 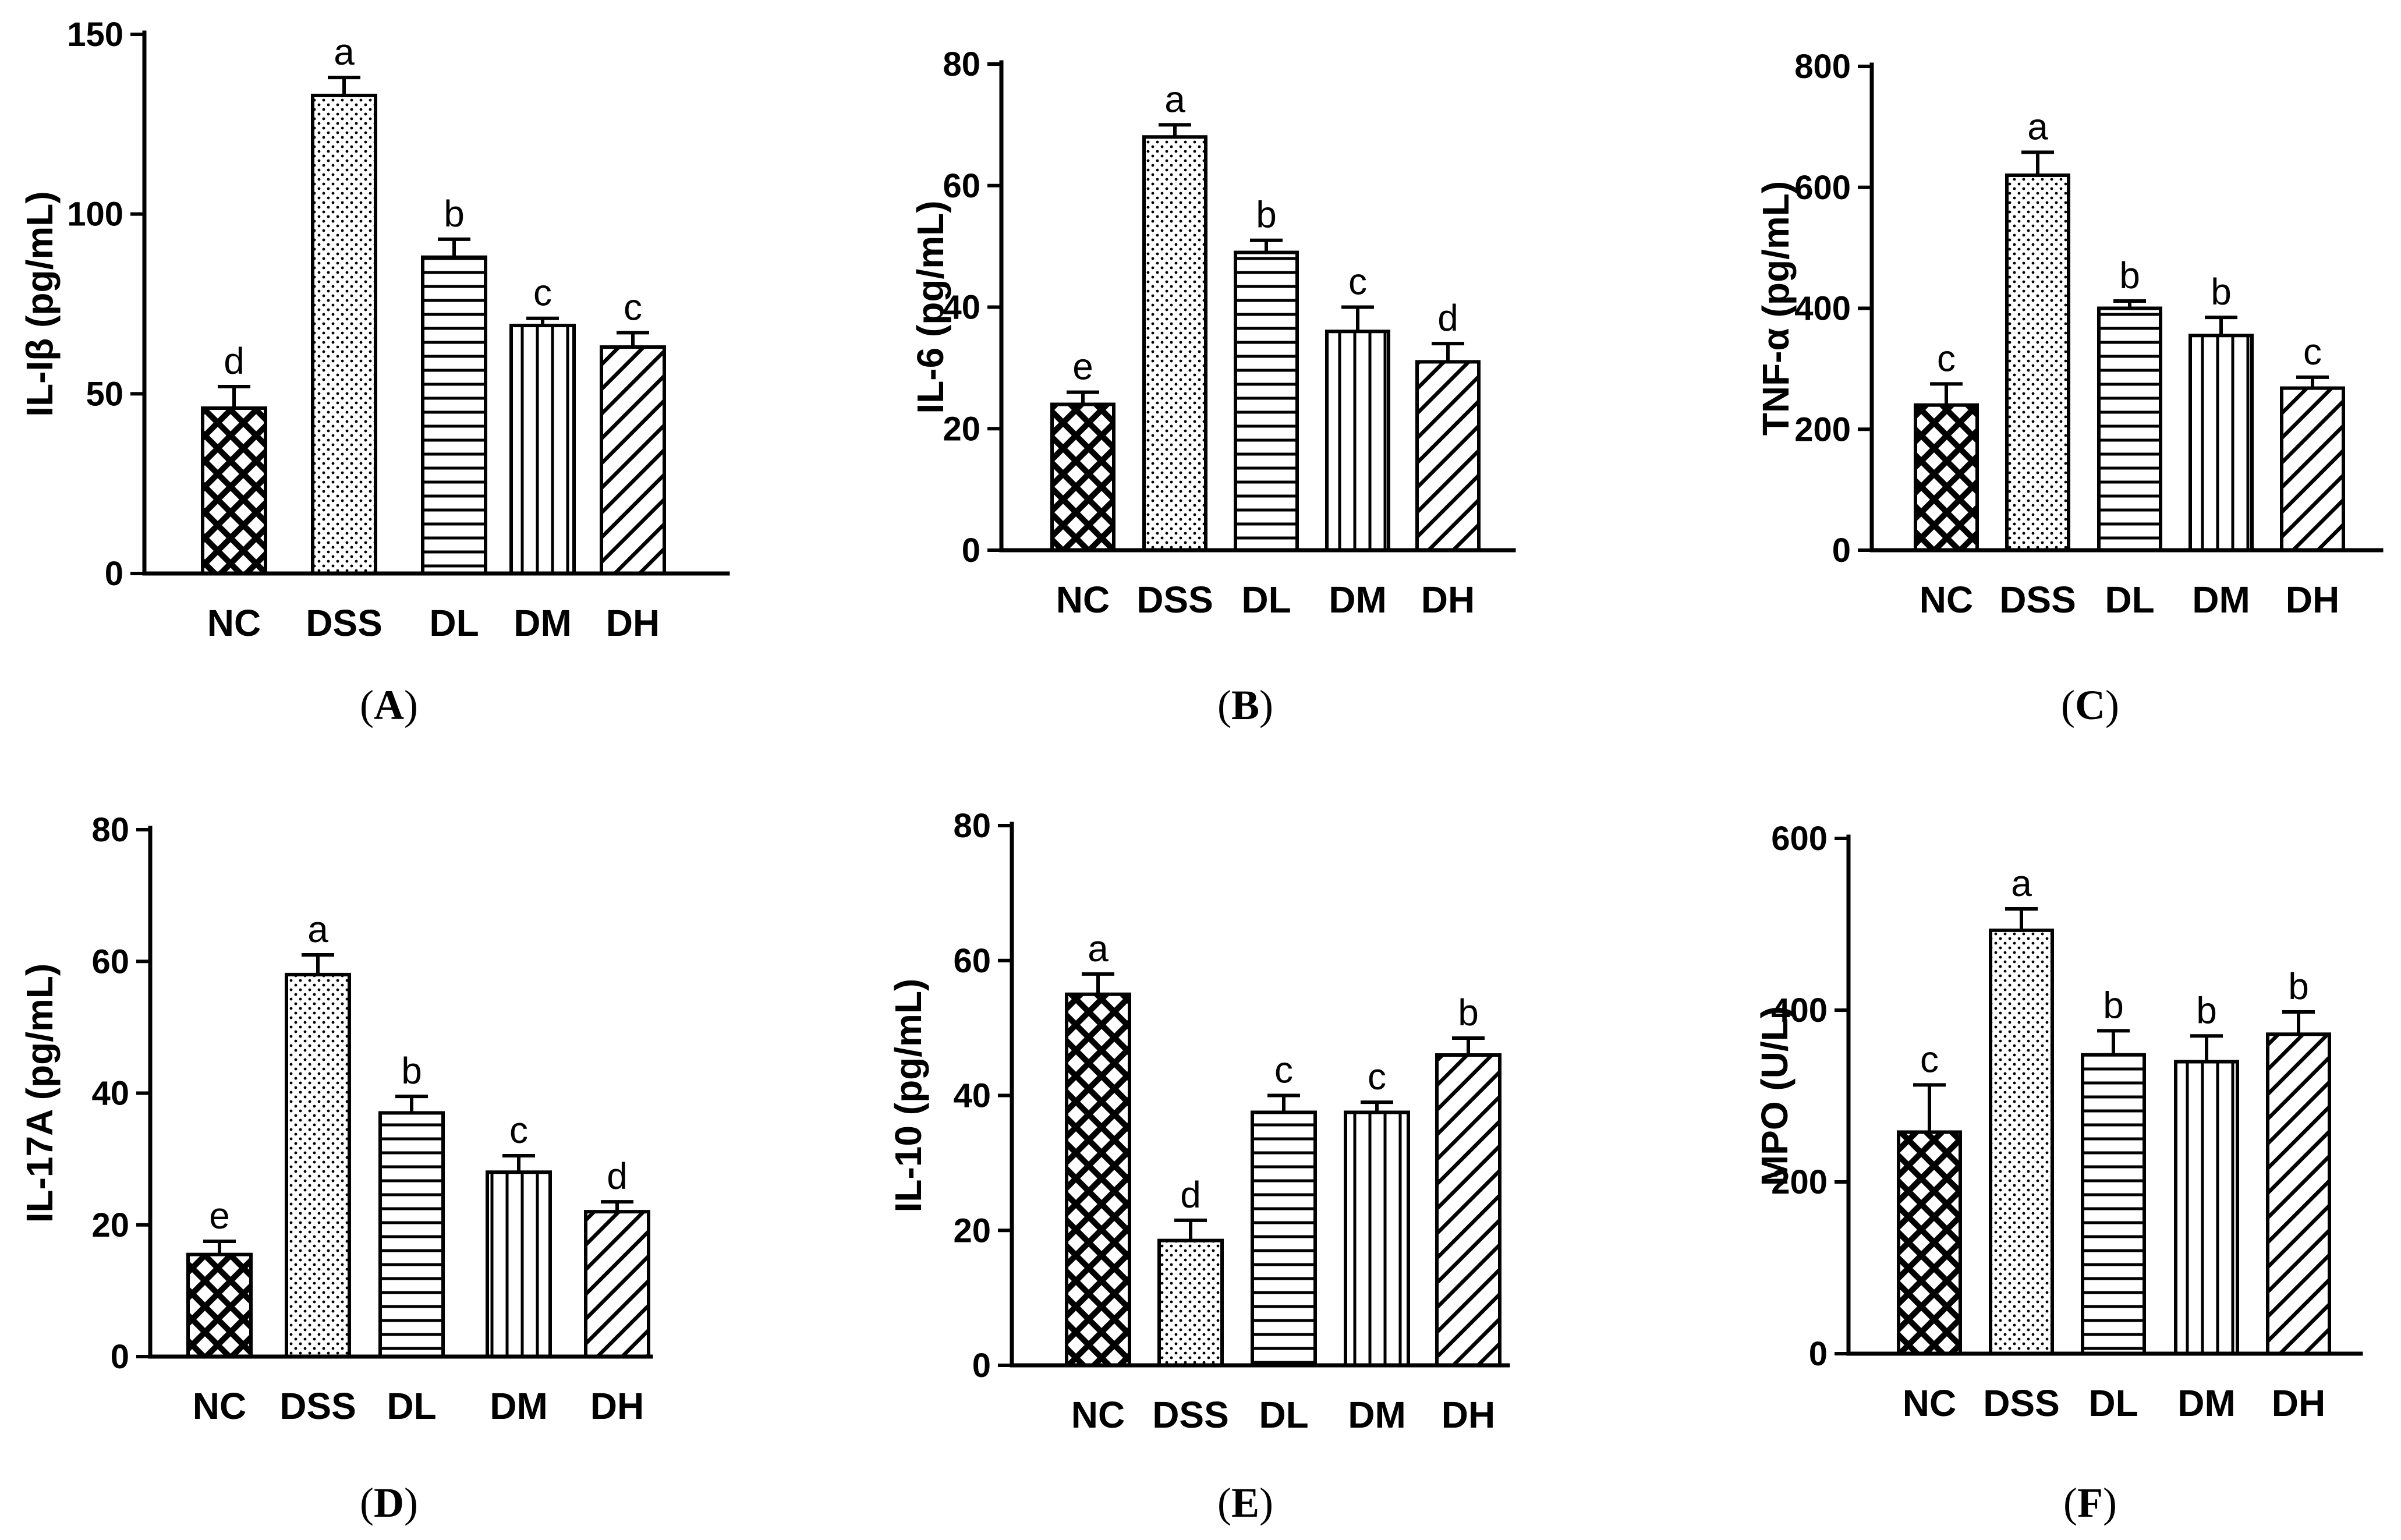 What do you see at coordinates (1776, 308) in the screenshot?
I see `y-axis-label: TNF-α (pg/mL)` at bounding box center [1776, 308].